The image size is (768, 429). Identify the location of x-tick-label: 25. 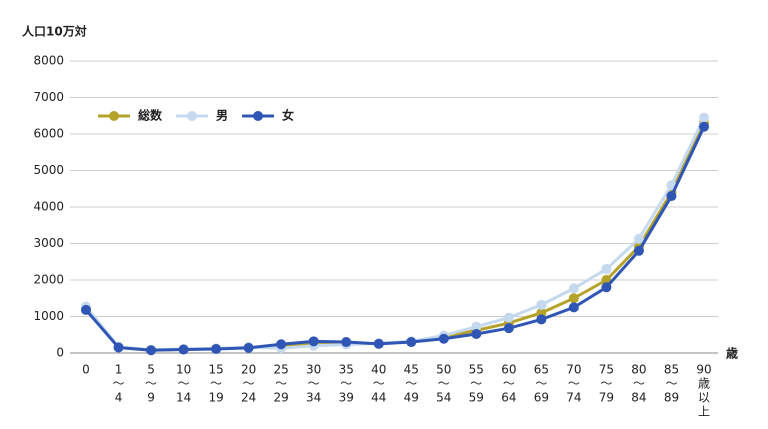
(281, 370).